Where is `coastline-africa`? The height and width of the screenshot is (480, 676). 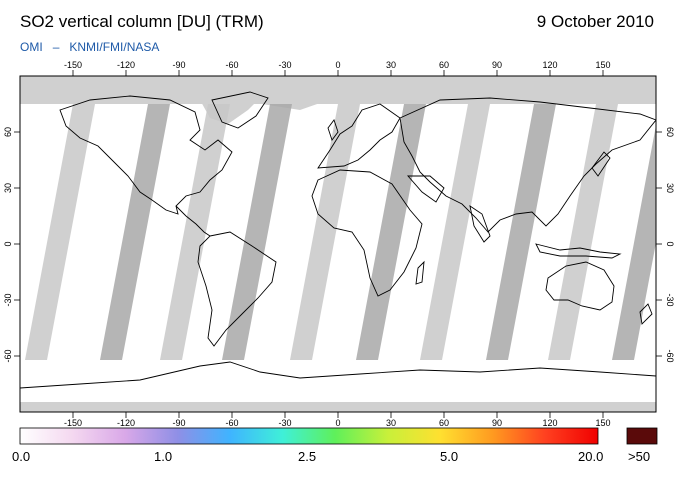
coastline-africa is located at coordinates (367, 233).